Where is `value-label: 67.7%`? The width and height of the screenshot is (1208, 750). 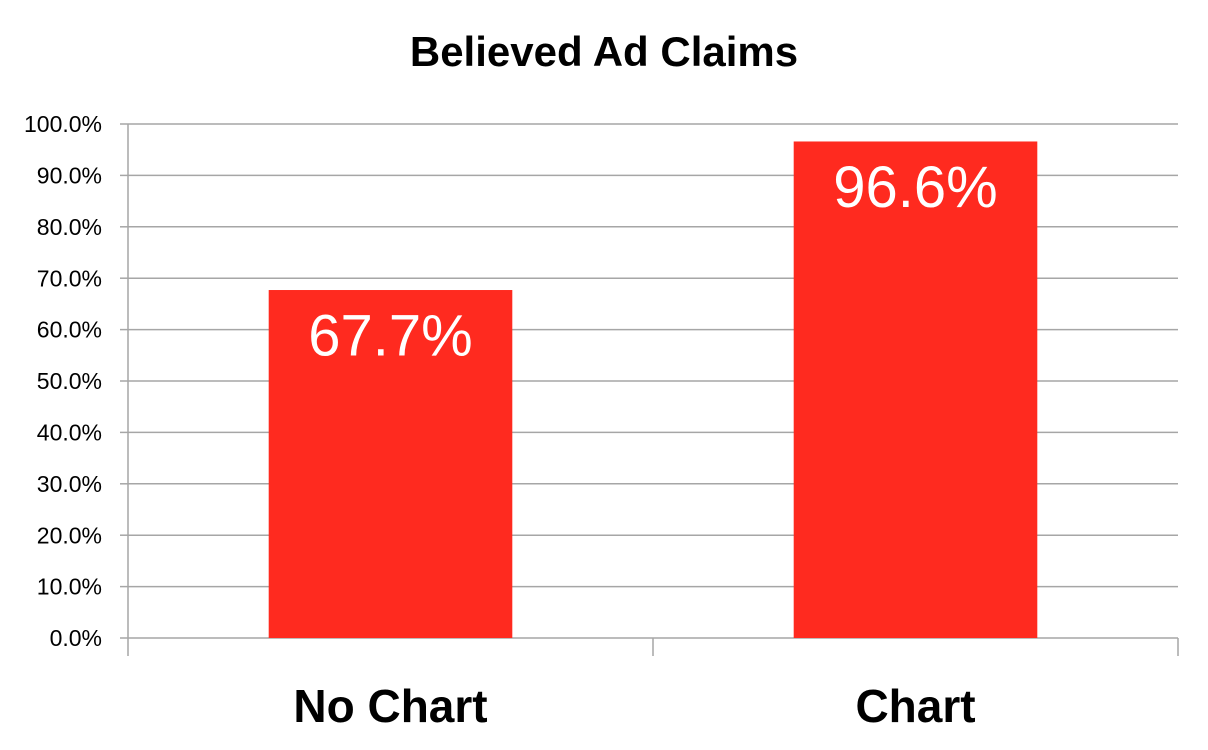 value-label: 67.7% is located at coordinates (390, 335).